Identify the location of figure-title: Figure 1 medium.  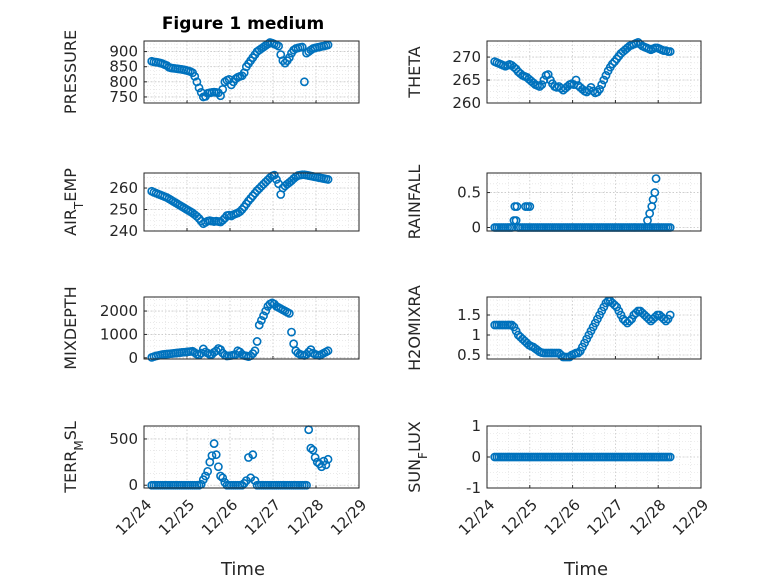
(243, 24).